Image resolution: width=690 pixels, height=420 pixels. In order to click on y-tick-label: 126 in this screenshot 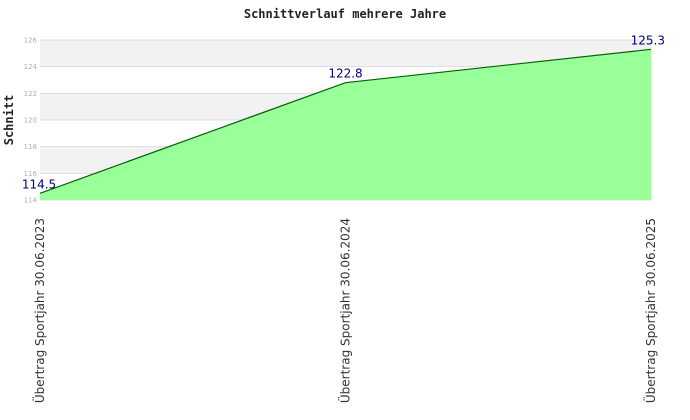, I will do `click(31, 41)`.